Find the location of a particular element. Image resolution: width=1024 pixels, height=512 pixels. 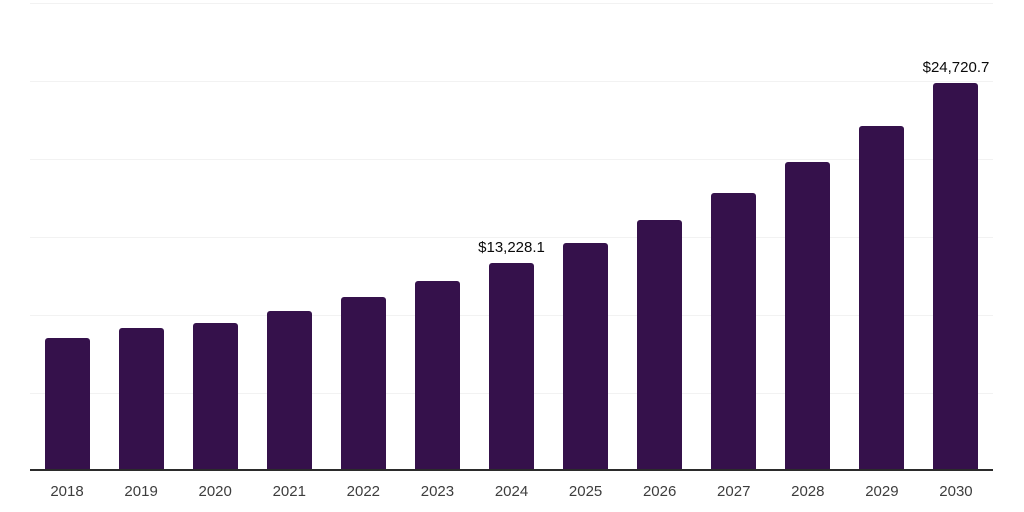

bar-slot-2019 is located at coordinates (141, 236).